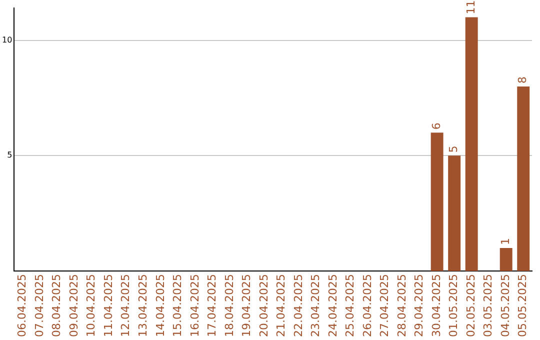 This screenshot has width=540, height=340. I want to click on data-label: 6, so click(436, 126).